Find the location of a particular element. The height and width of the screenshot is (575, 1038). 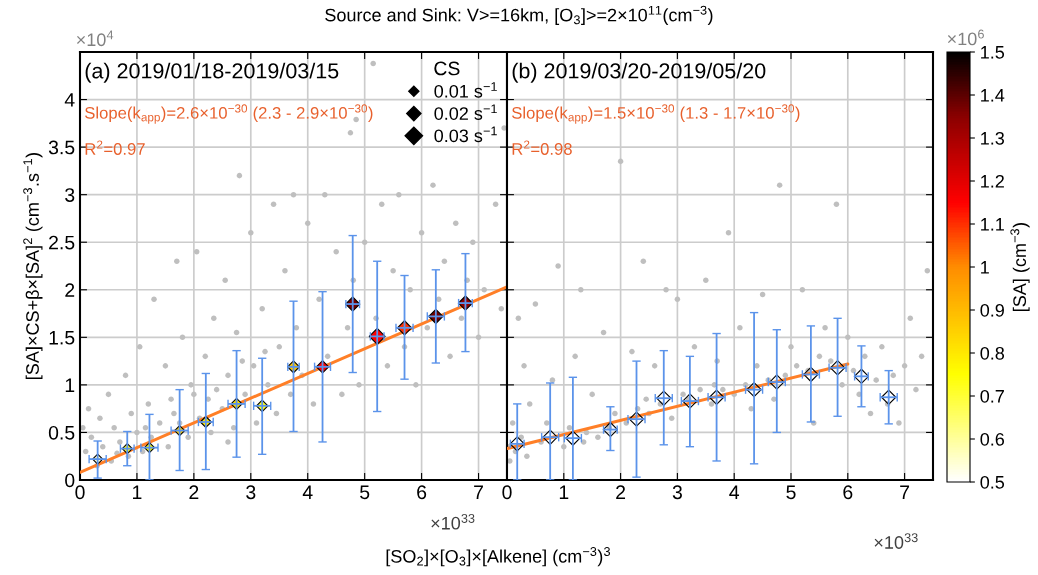

y-tick-label: 1 is located at coordinates (70, 385).